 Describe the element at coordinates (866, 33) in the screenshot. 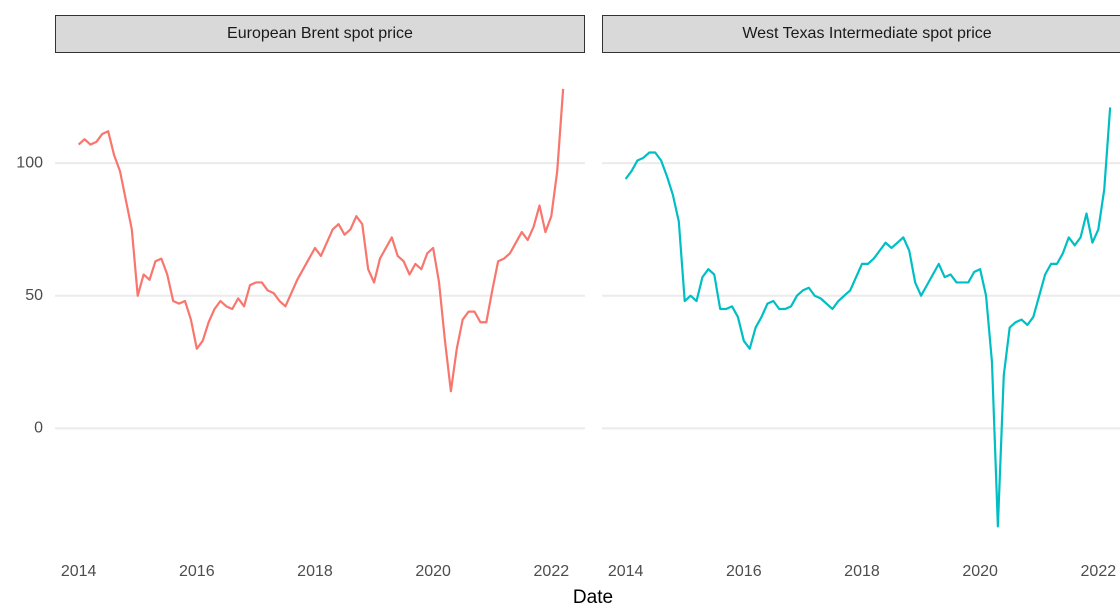

I see `strip-title: West Texas Intermediate spot price` at that location.